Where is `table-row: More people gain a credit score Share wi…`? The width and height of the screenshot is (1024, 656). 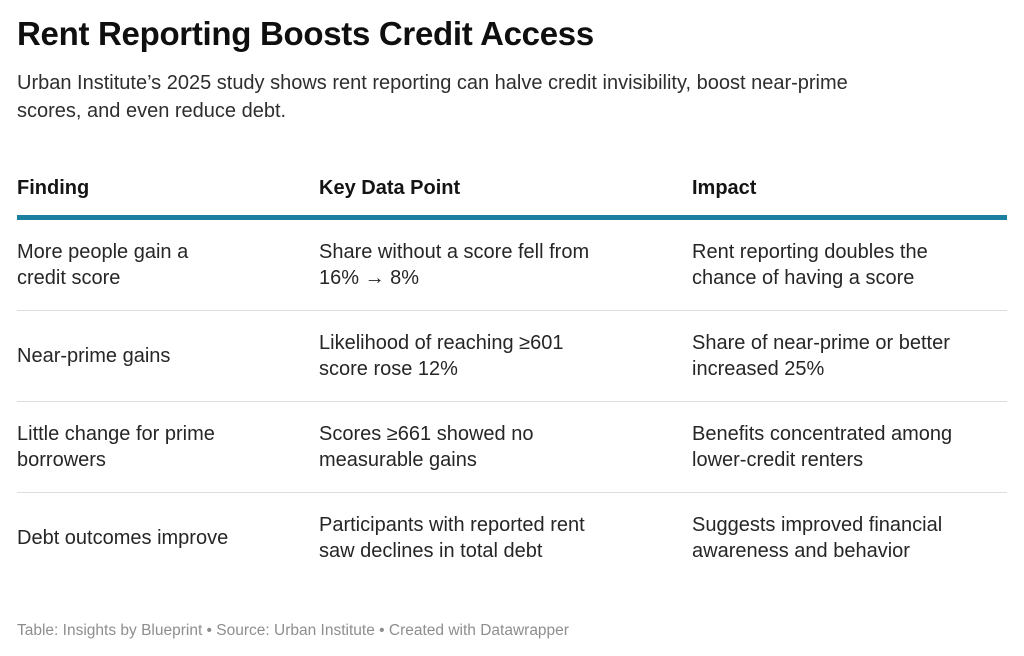 table-row: More people gain a credit score Share wi… is located at coordinates (512, 266).